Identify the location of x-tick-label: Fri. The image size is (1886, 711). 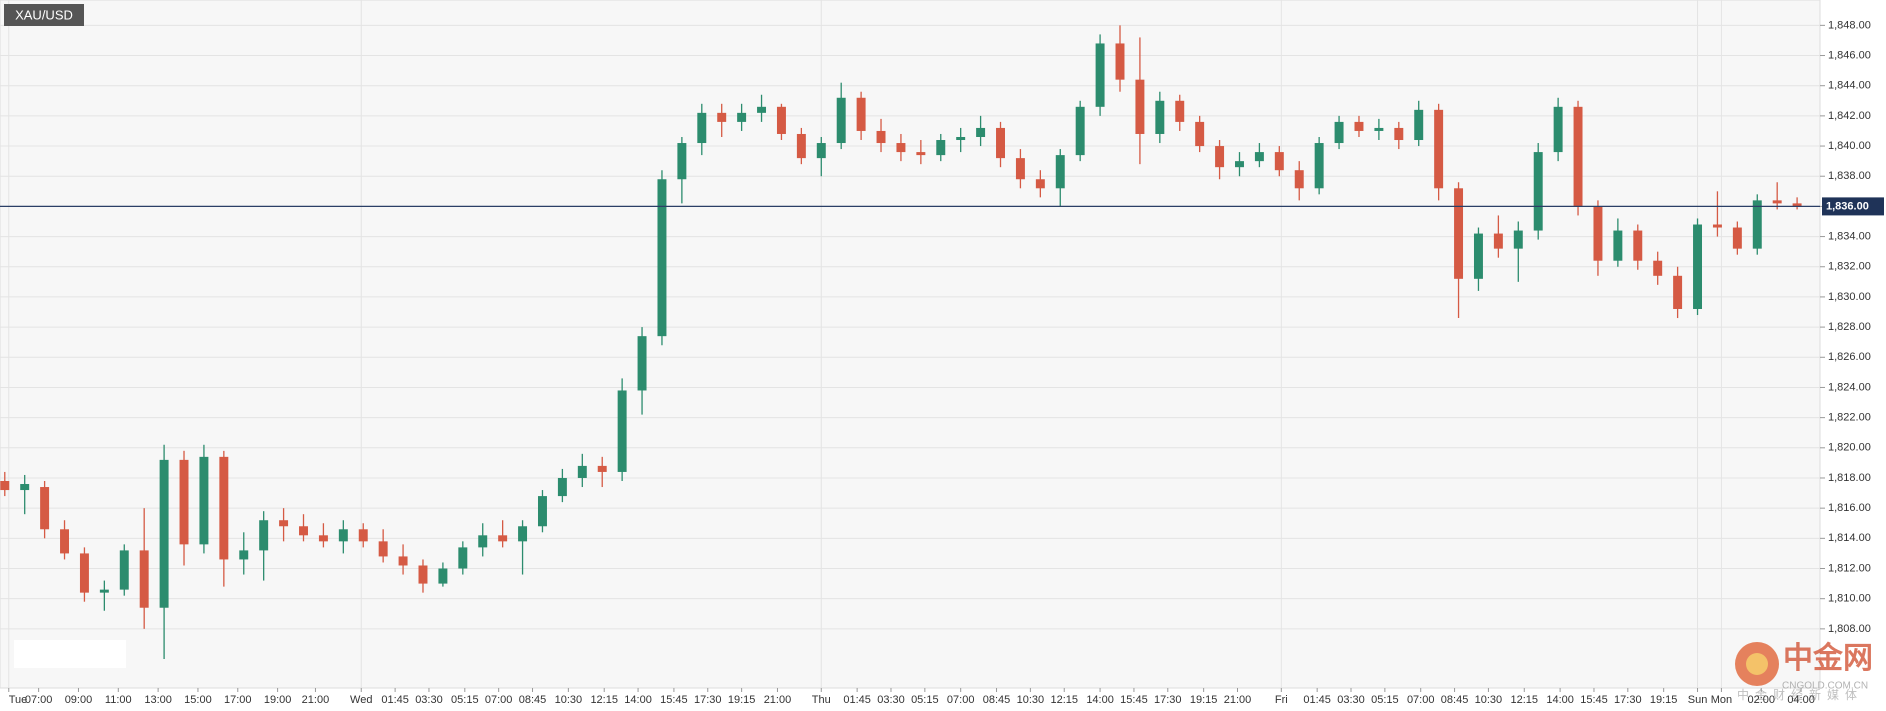
(1281, 700).